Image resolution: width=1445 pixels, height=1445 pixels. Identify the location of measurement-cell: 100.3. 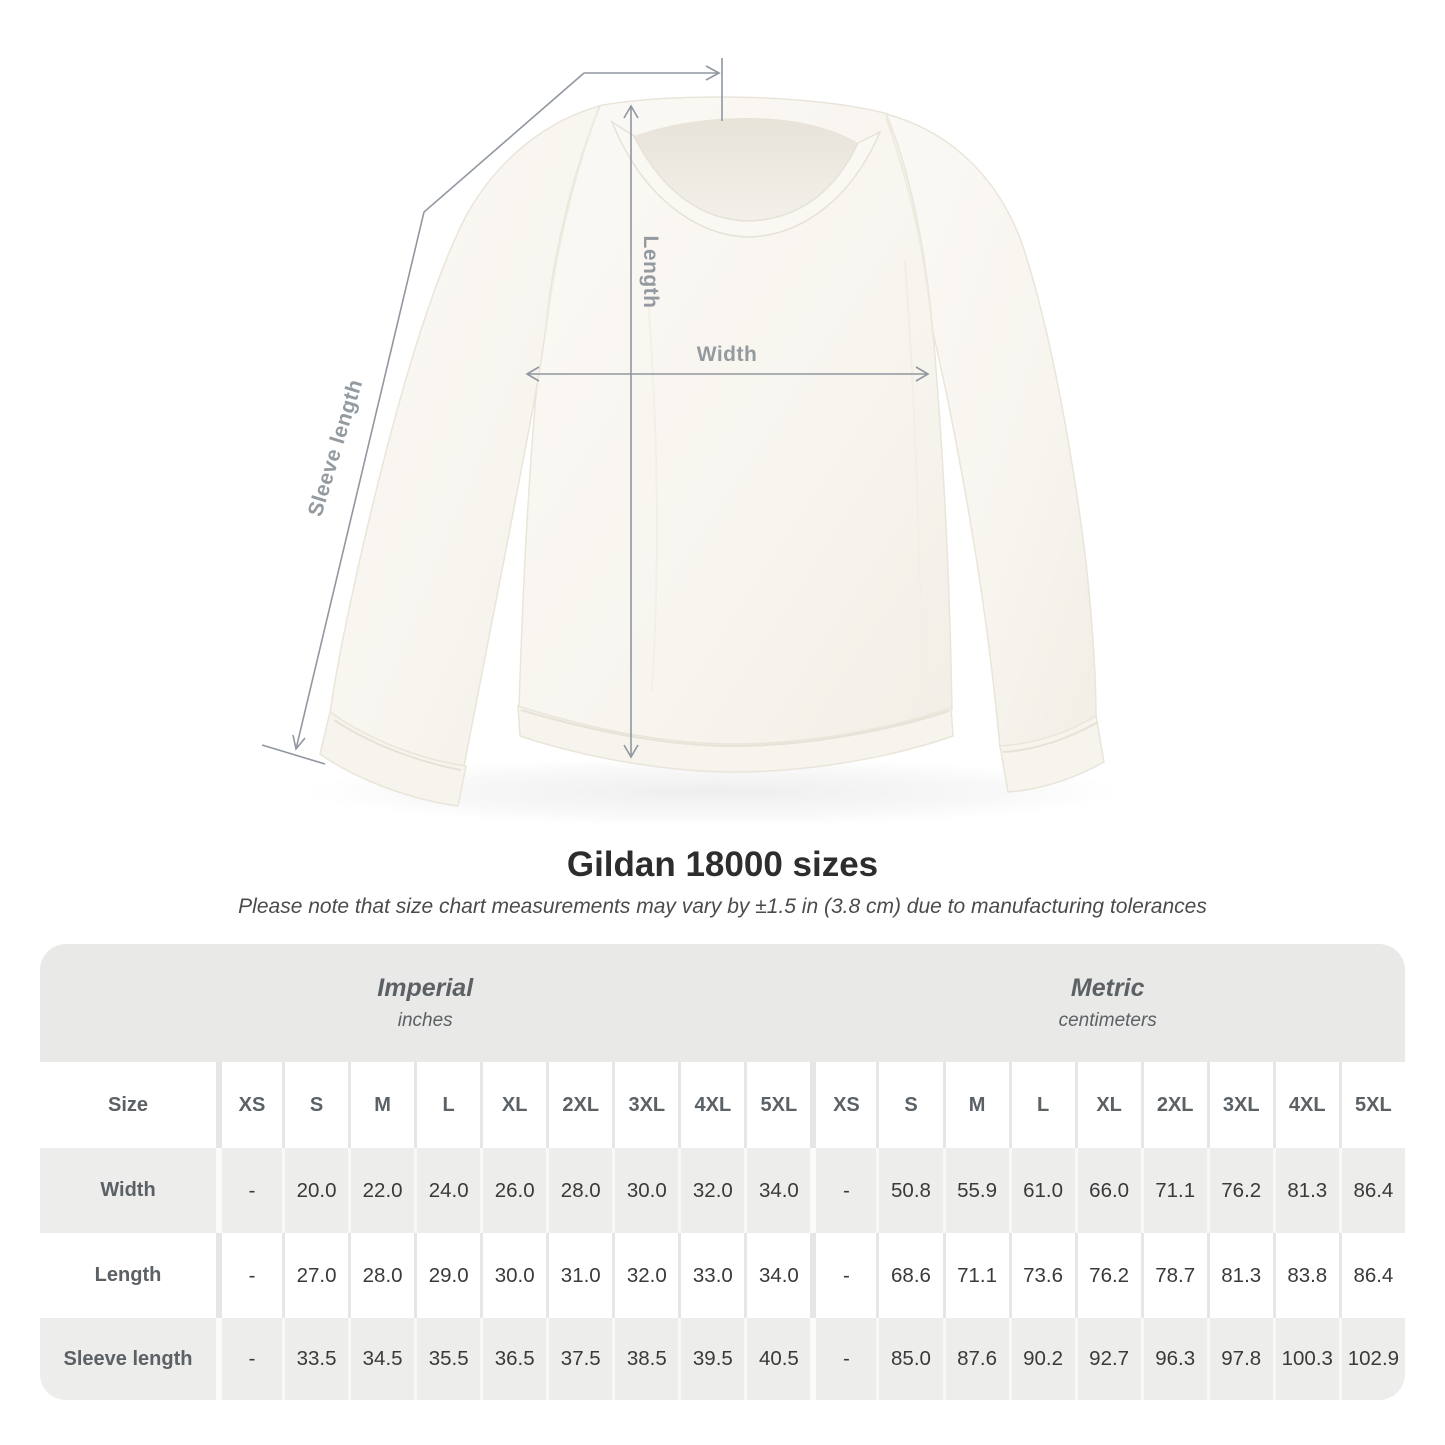
(1305, 1359).